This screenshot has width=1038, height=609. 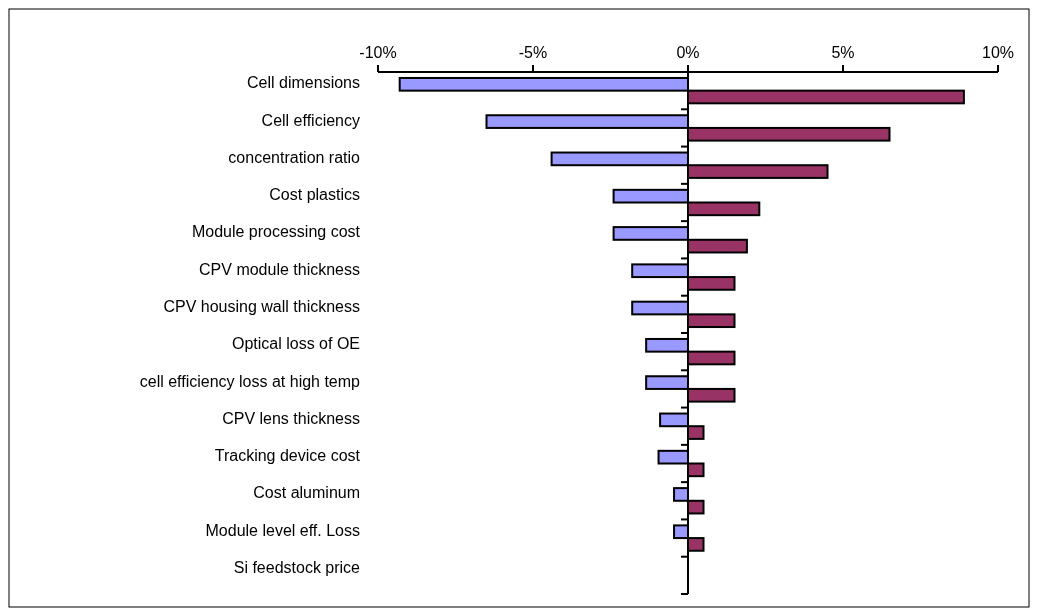 I want to click on y-tick-label: CPV module thickness, so click(x=279, y=269).